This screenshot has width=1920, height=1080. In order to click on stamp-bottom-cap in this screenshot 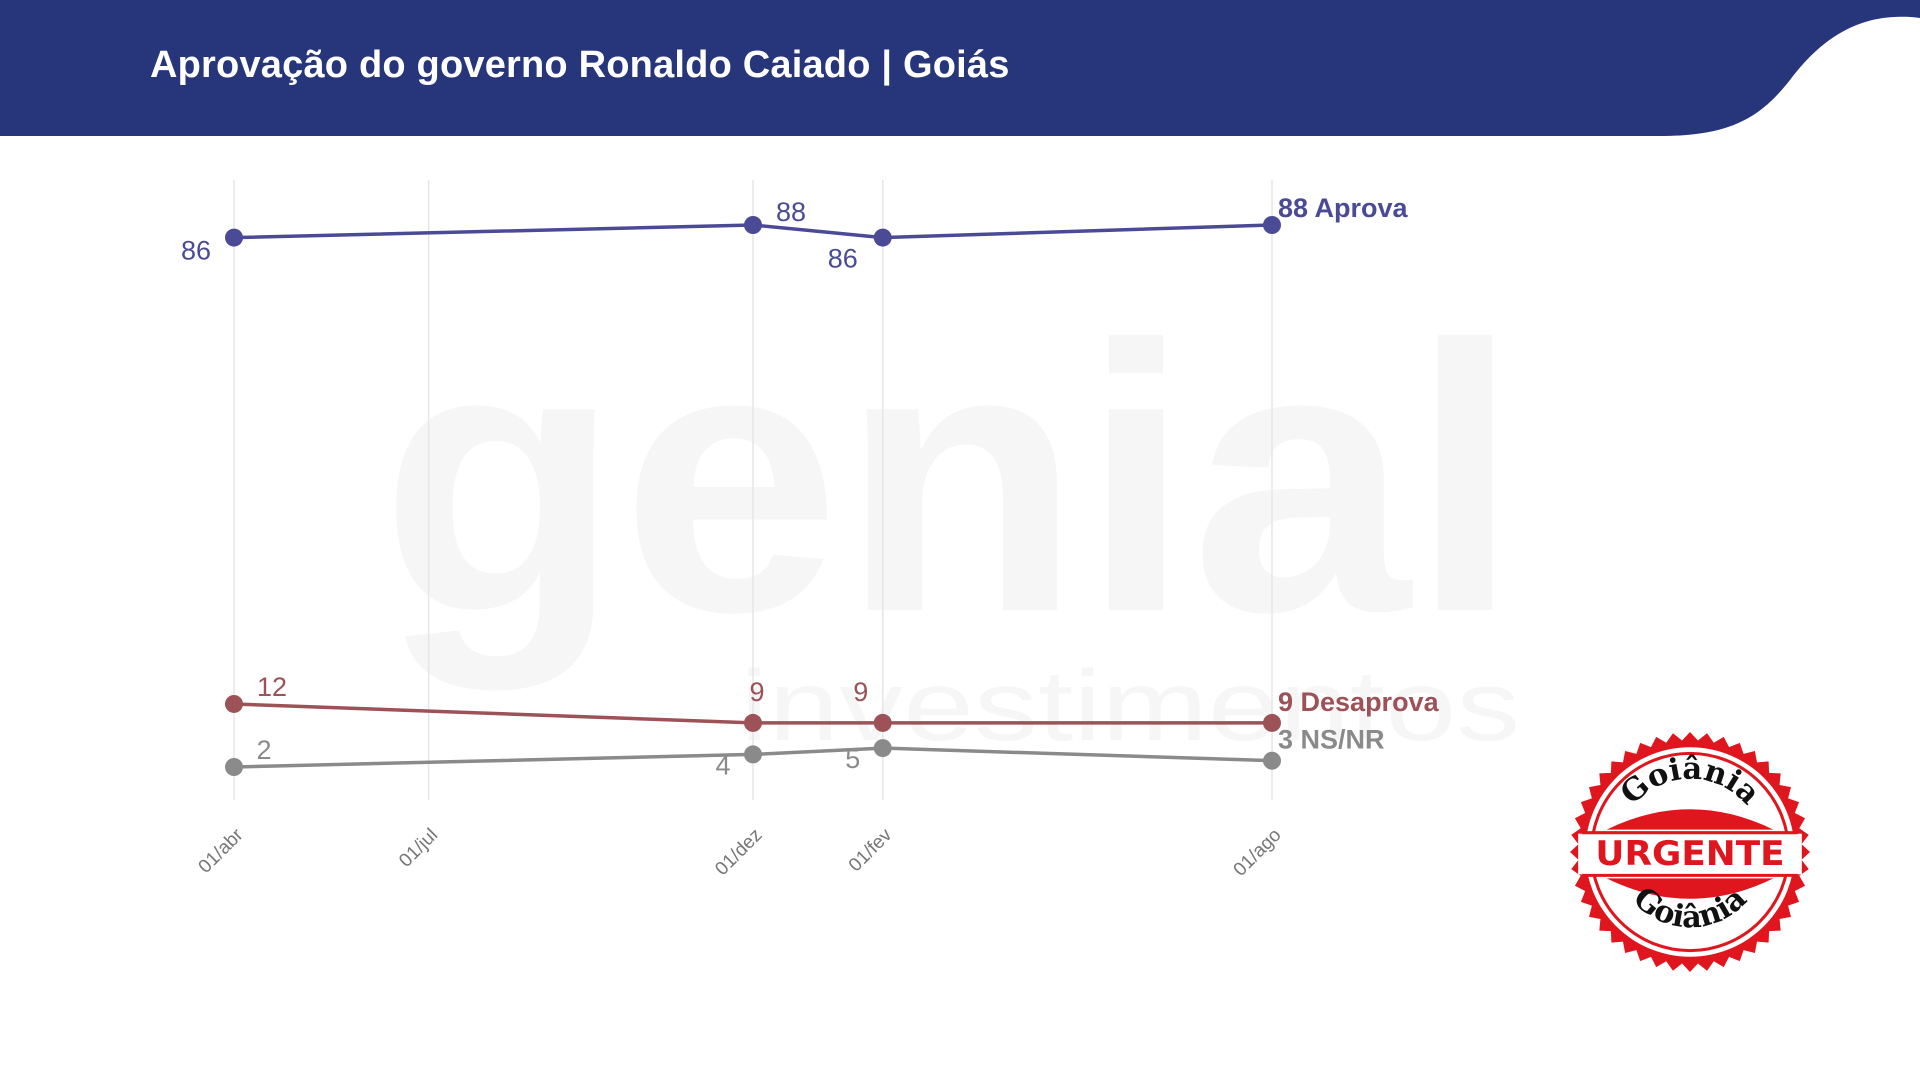, I will do `click(1690, 888)`.